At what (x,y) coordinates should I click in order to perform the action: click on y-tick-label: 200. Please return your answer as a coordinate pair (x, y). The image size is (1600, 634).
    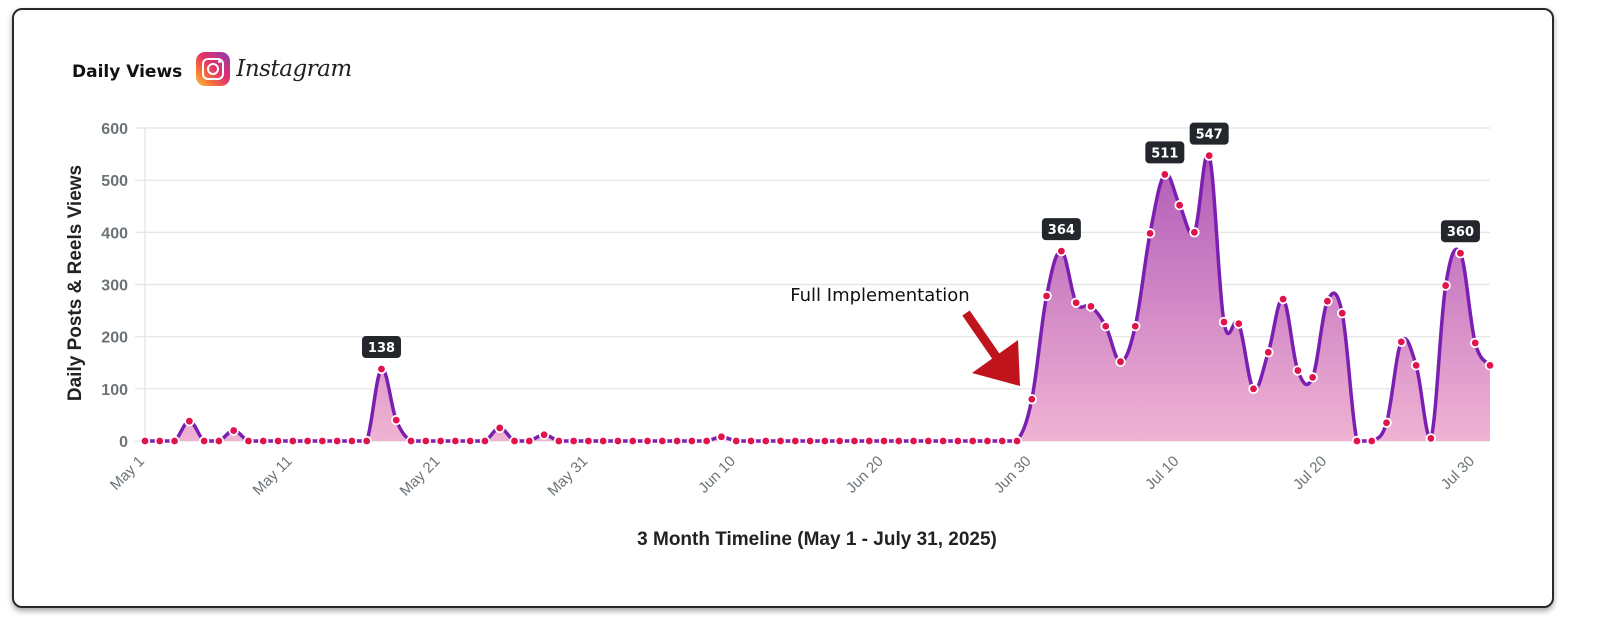
    Looking at the image, I should click on (114, 338).